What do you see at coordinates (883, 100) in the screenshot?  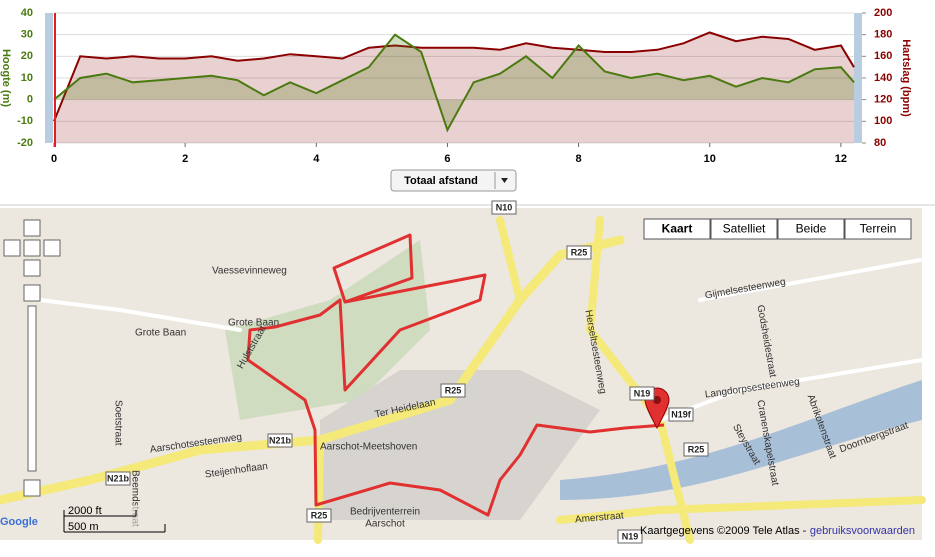 I see `y2-tick-label: 120` at bounding box center [883, 100].